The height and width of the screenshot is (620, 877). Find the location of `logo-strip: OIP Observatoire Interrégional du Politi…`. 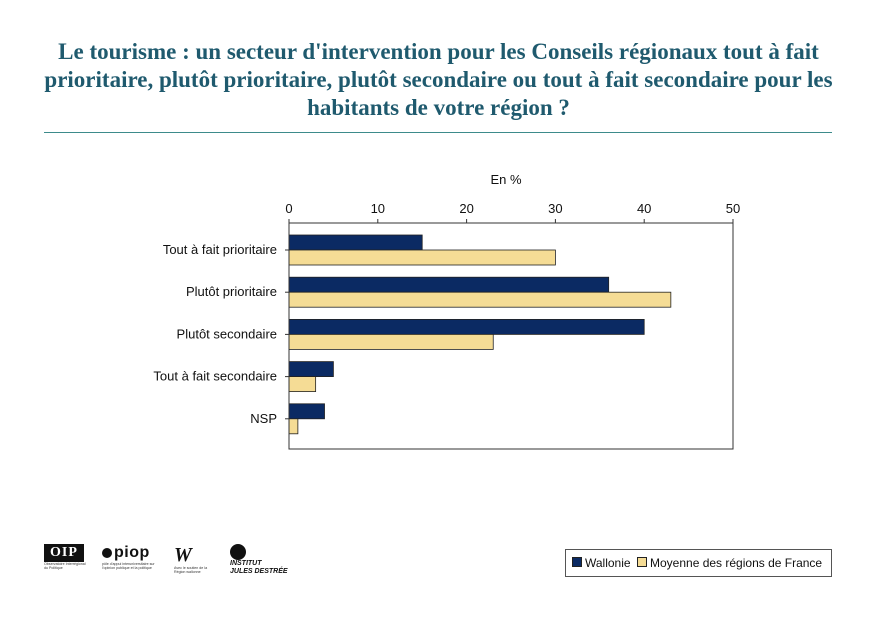

logo-strip: OIP Observatoire Interrégional du Politi… is located at coordinates (169, 562).